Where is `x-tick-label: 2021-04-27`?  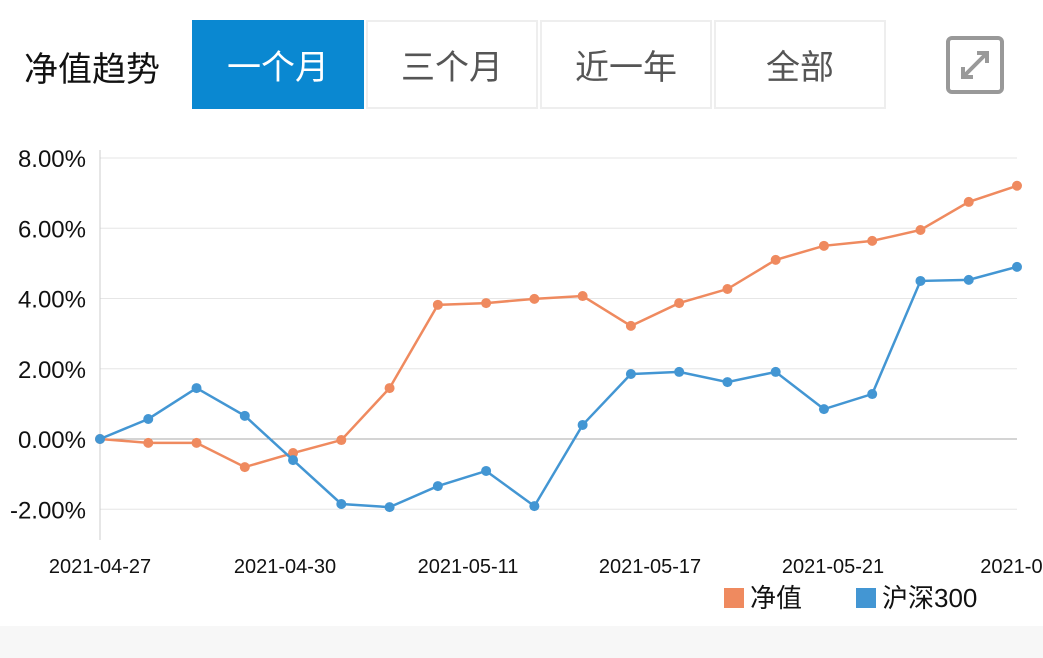 x-tick-label: 2021-04-27 is located at coordinates (100, 567).